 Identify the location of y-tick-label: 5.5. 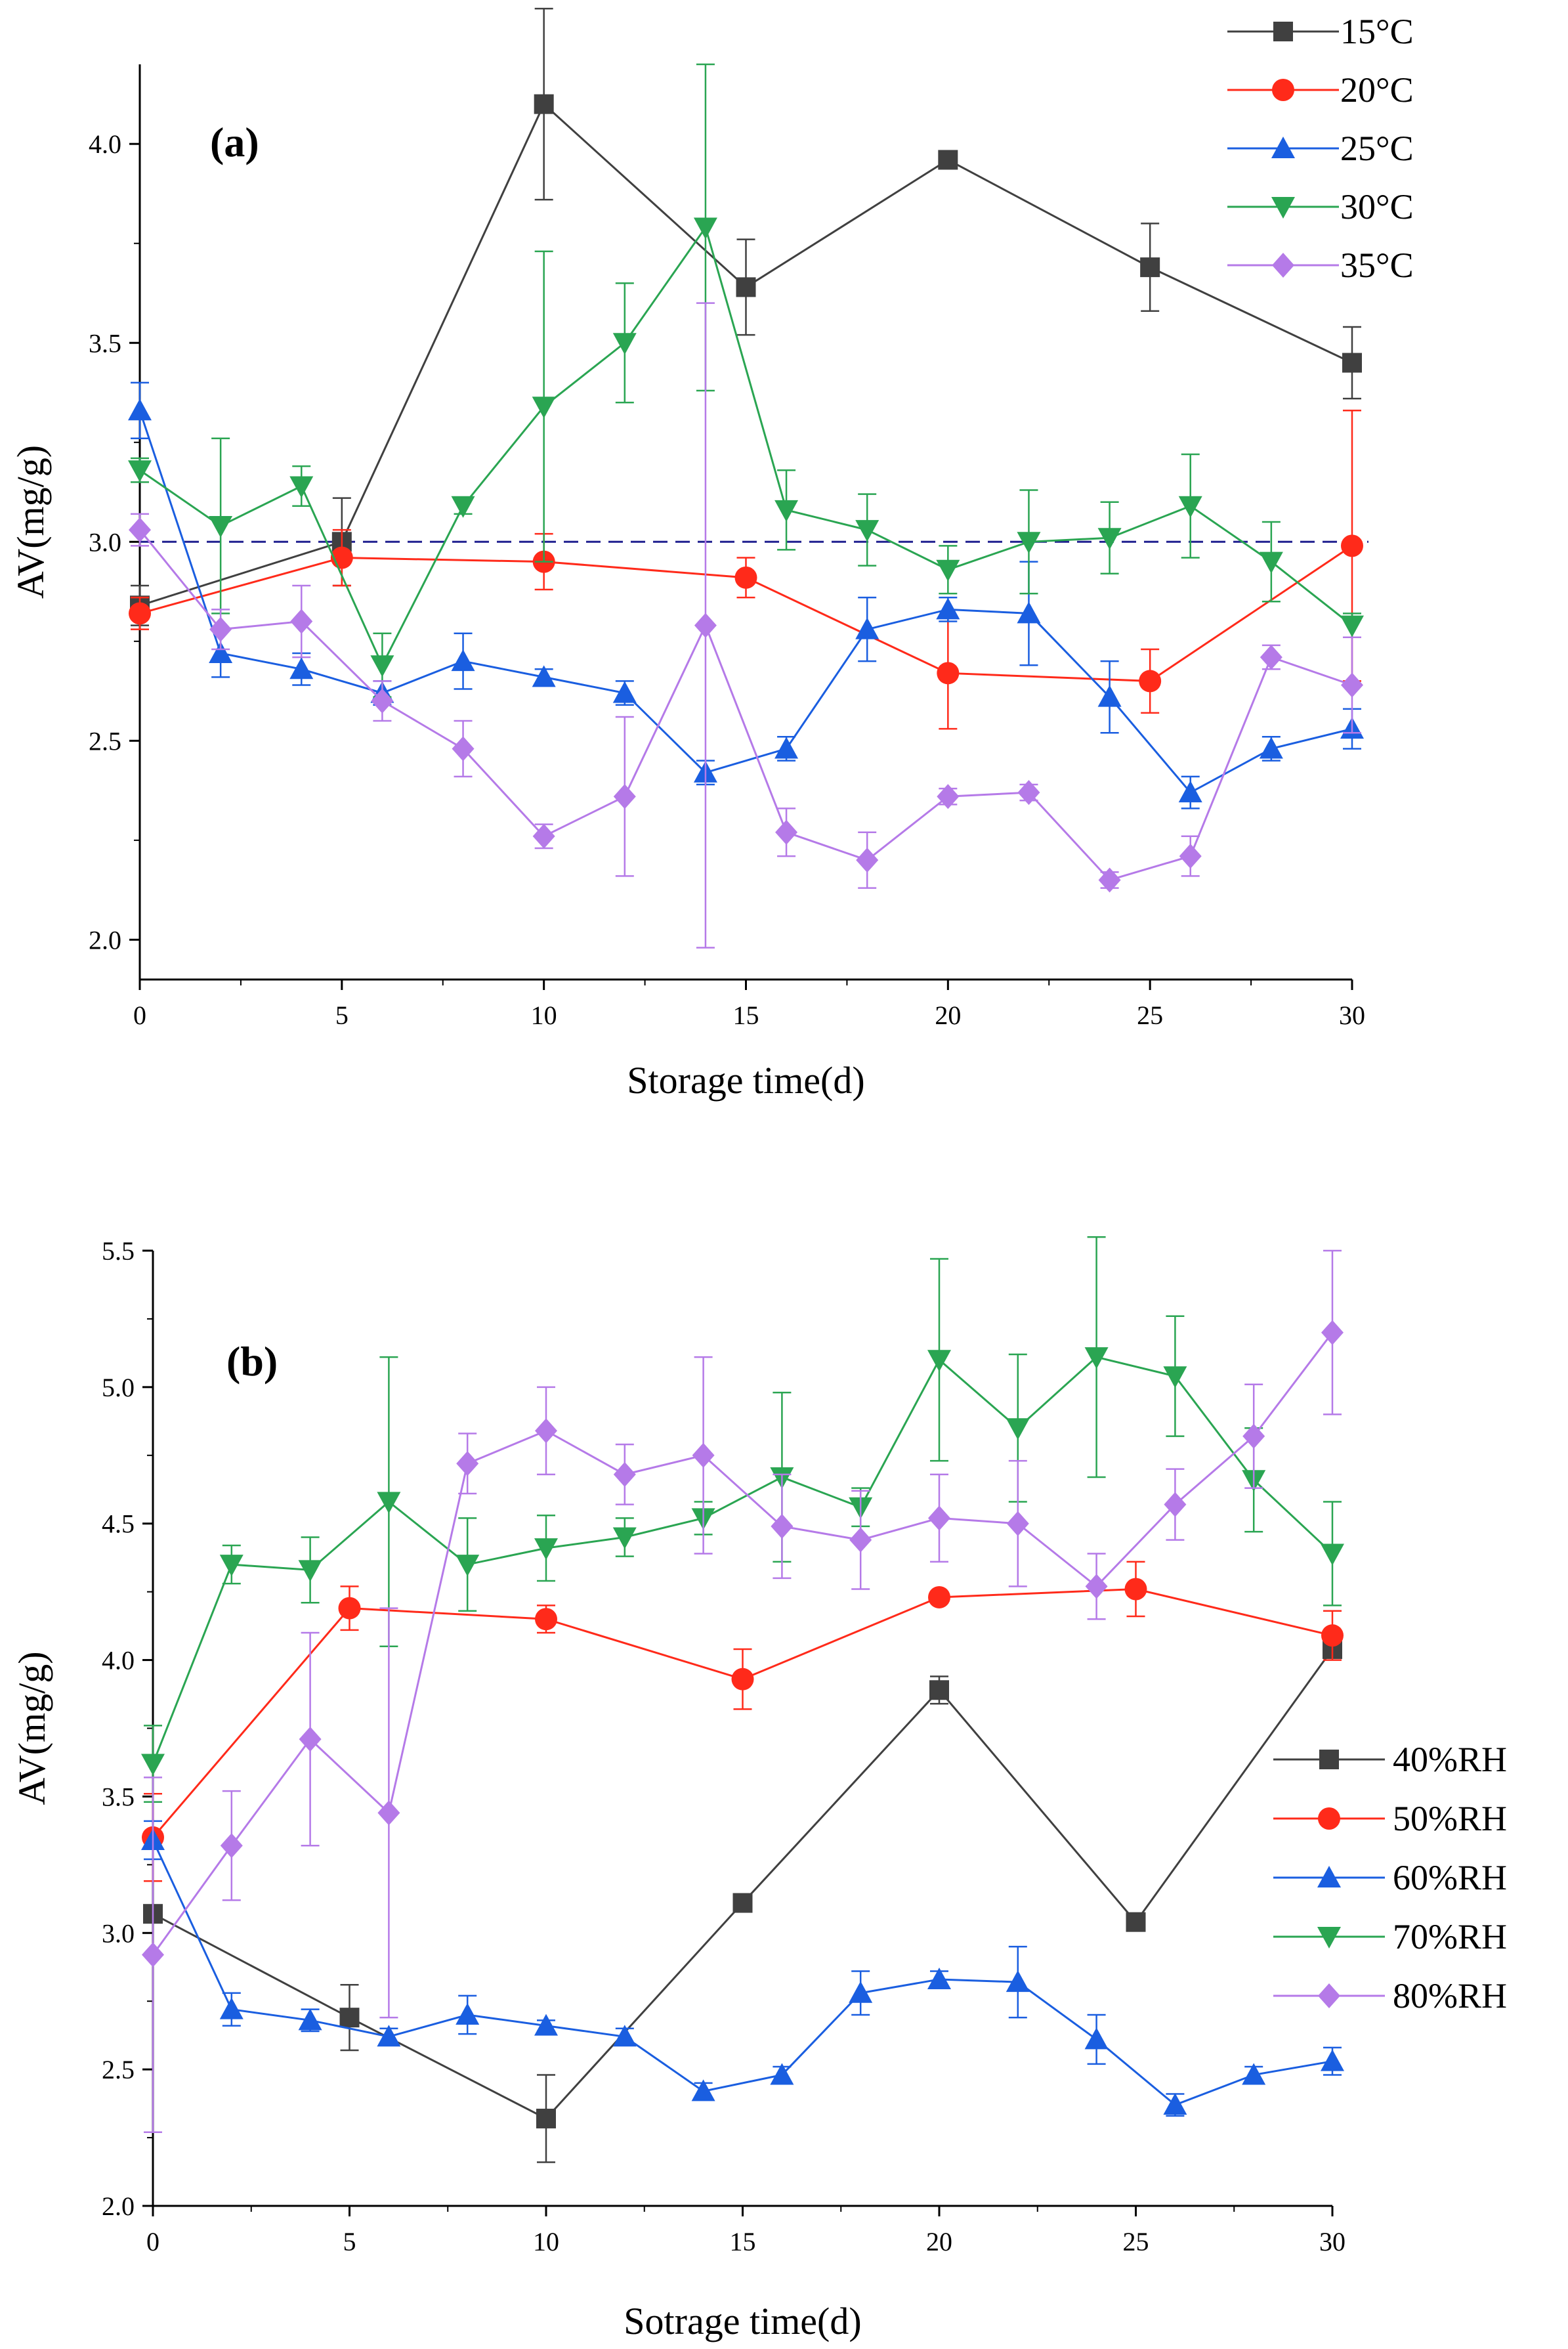
(118, 1251).